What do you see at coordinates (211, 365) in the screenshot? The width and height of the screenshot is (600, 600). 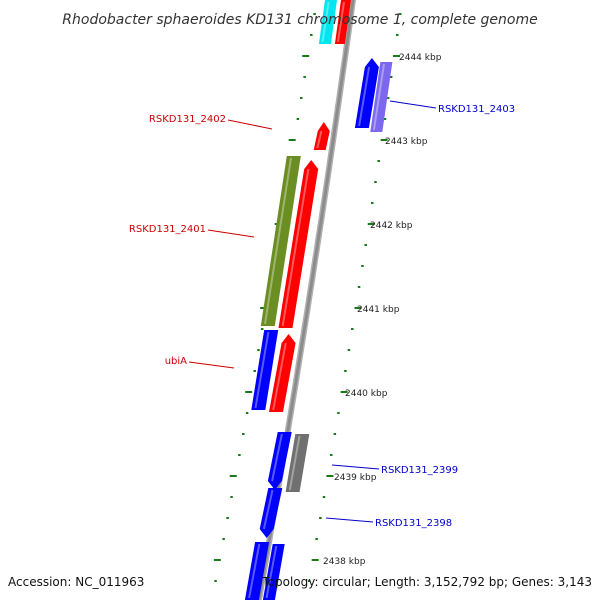 I see `leader-ubia` at bounding box center [211, 365].